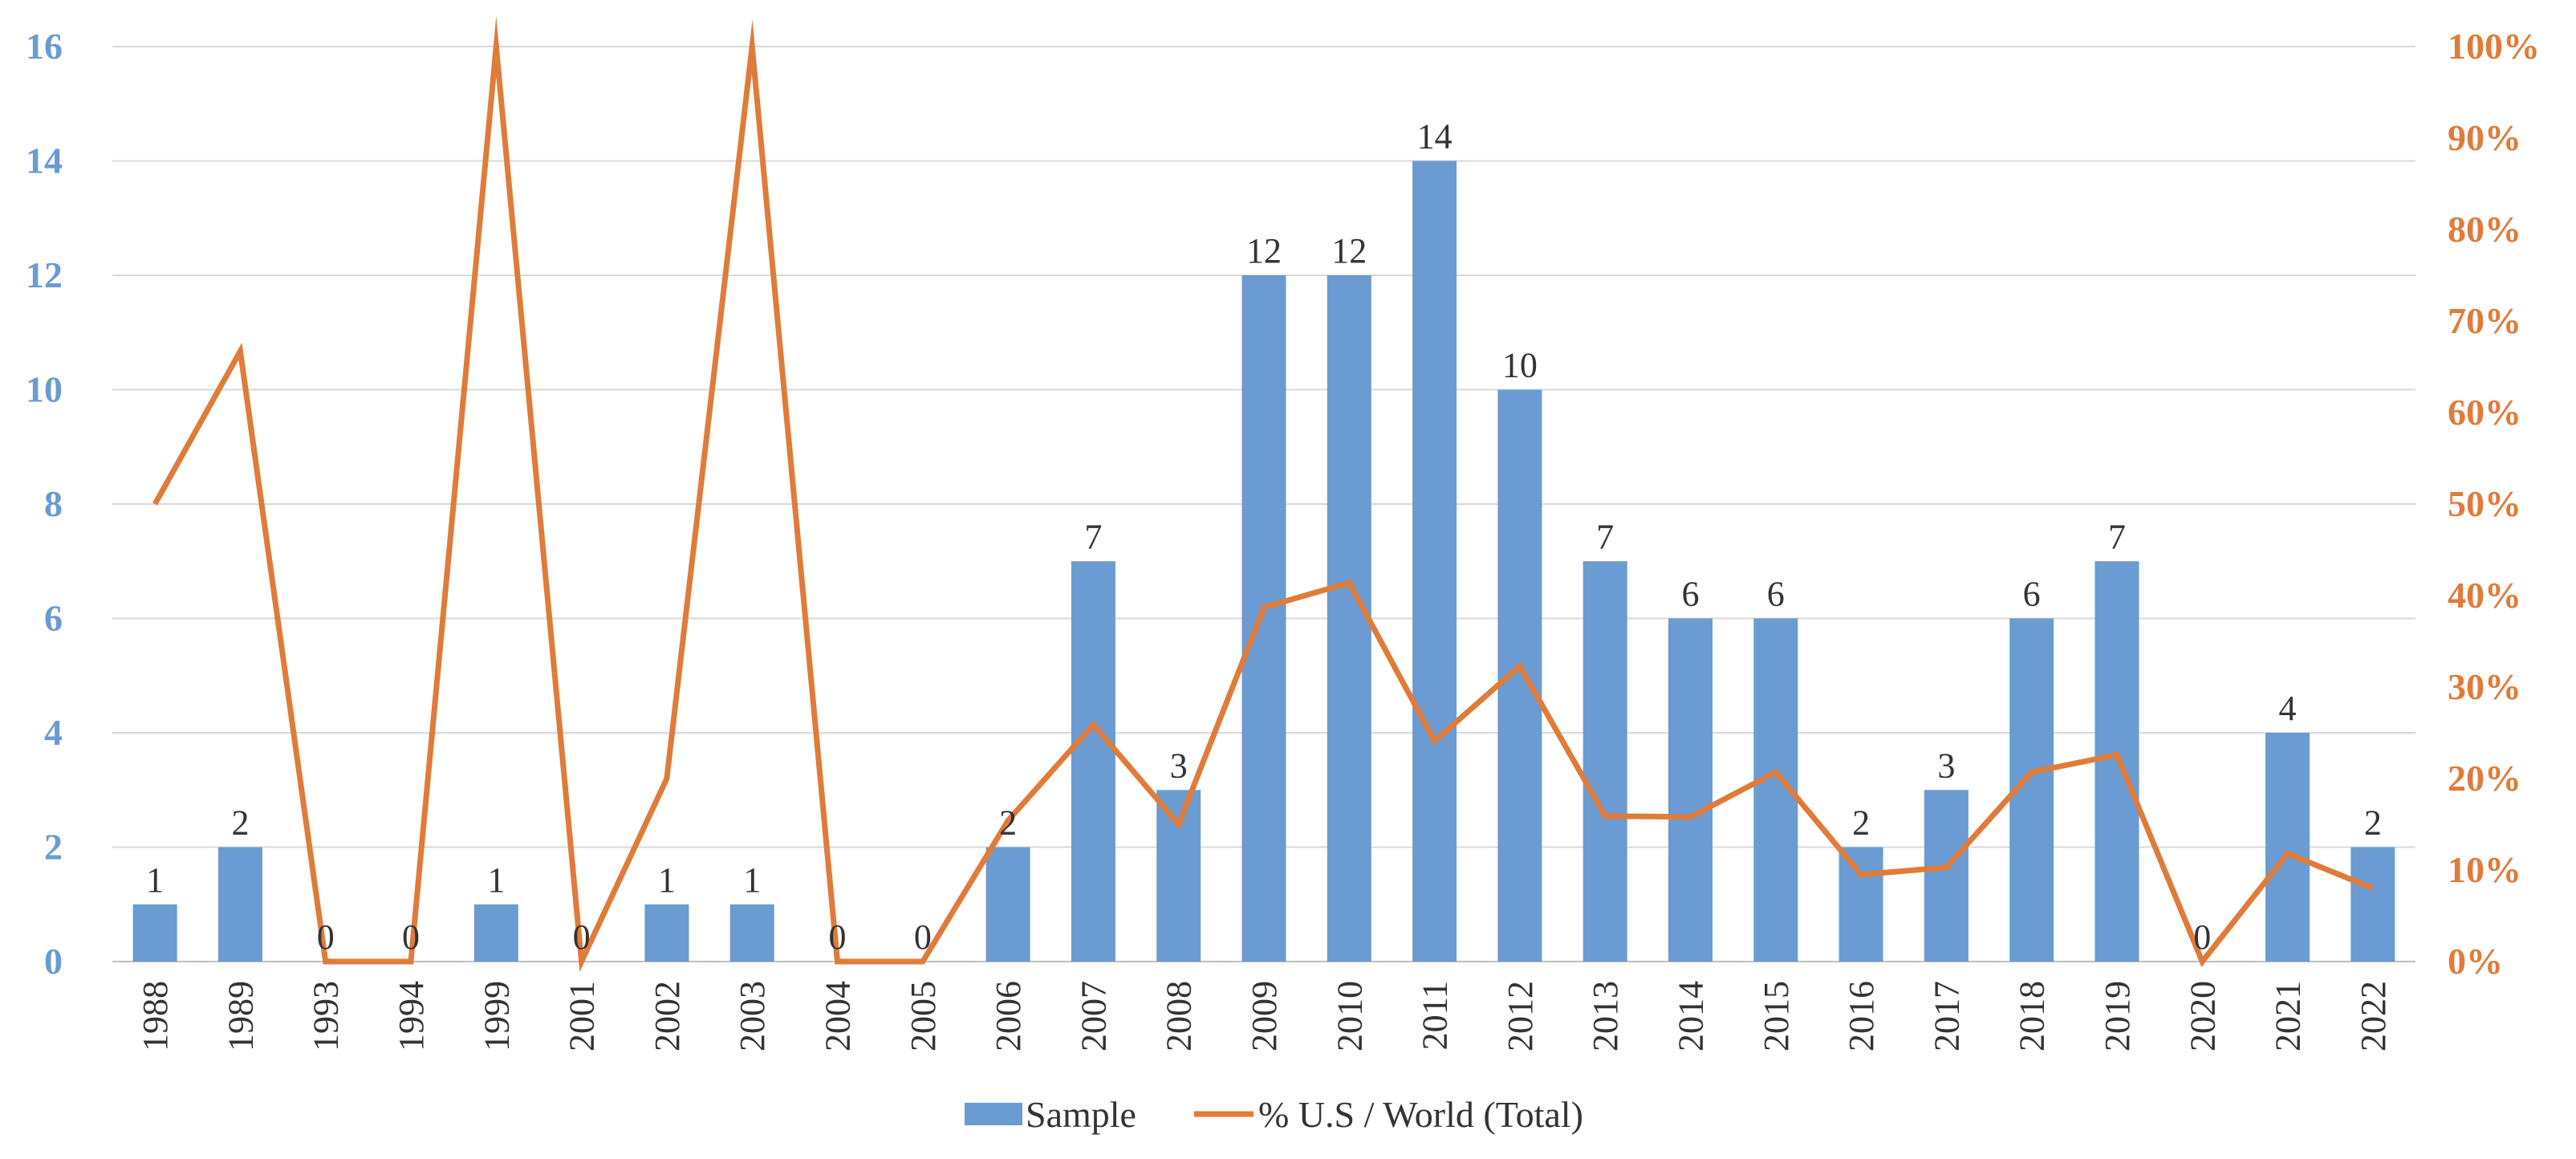  What do you see at coordinates (1093, 1016) in the screenshot?
I see `x-tick-label: 2007` at bounding box center [1093, 1016].